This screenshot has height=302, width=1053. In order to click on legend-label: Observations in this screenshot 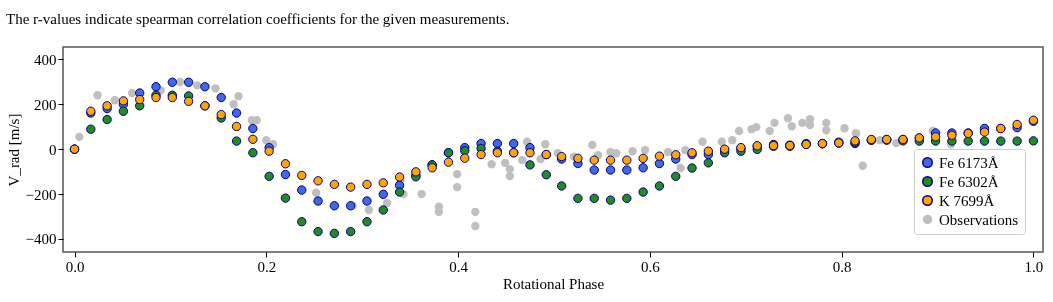, I will do `click(979, 219)`.